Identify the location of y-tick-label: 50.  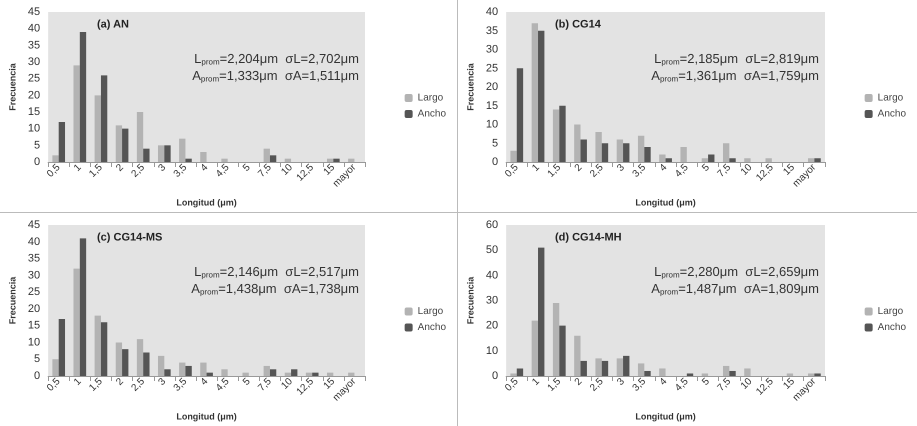
(492, 250).